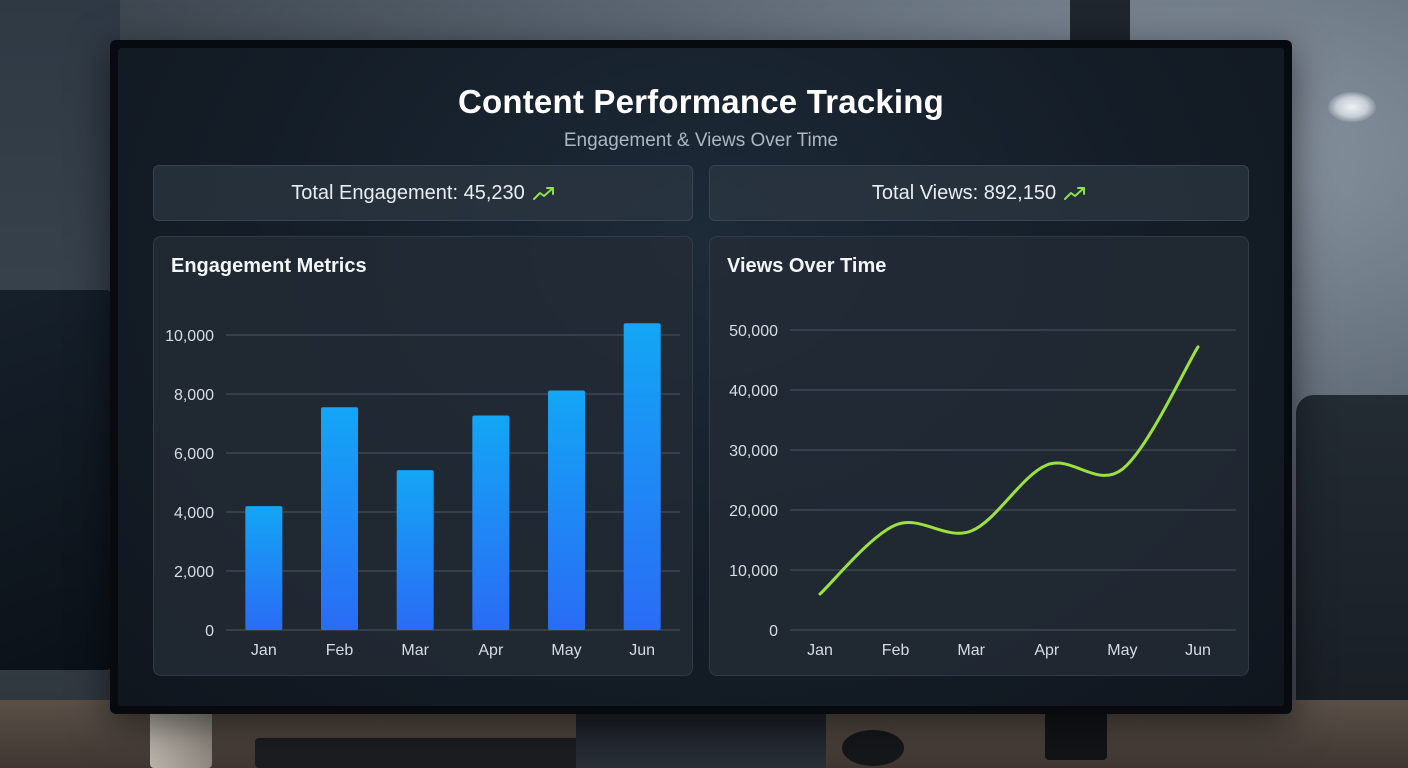 This screenshot has height=768, width=1408. I want to click on y-tick-label: 30,000, so click(753, 451).